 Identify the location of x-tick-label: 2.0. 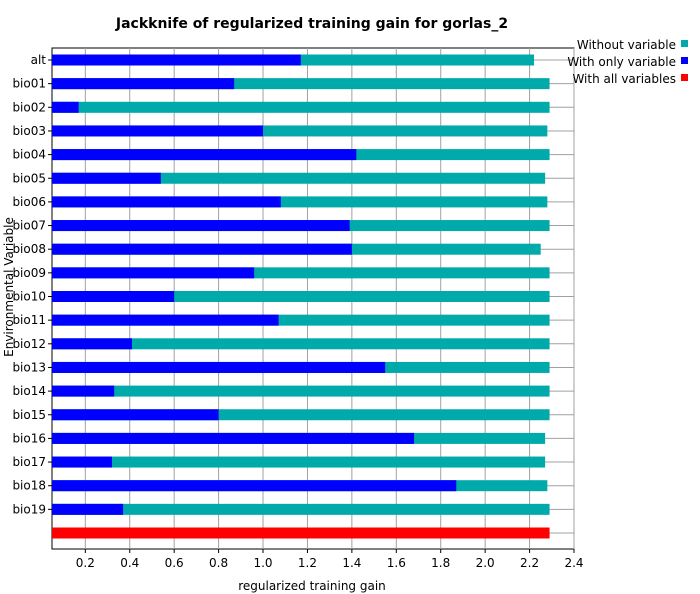
(485, 563).